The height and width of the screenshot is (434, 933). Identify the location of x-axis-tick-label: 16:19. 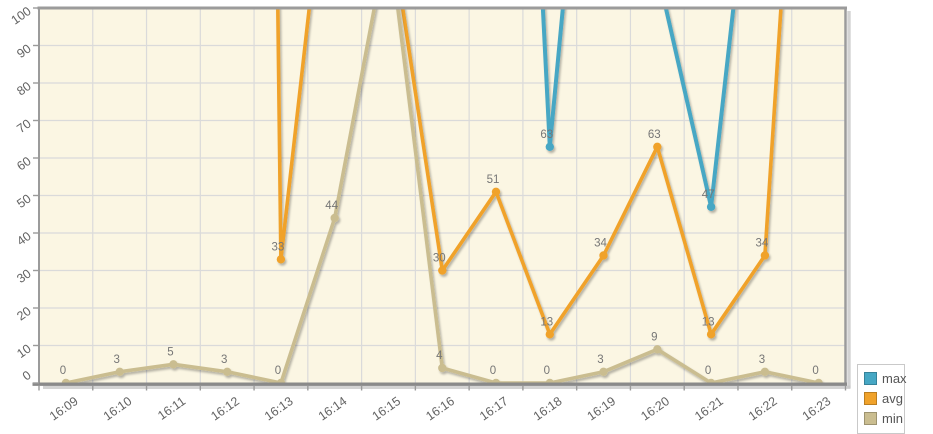
(602, 408).